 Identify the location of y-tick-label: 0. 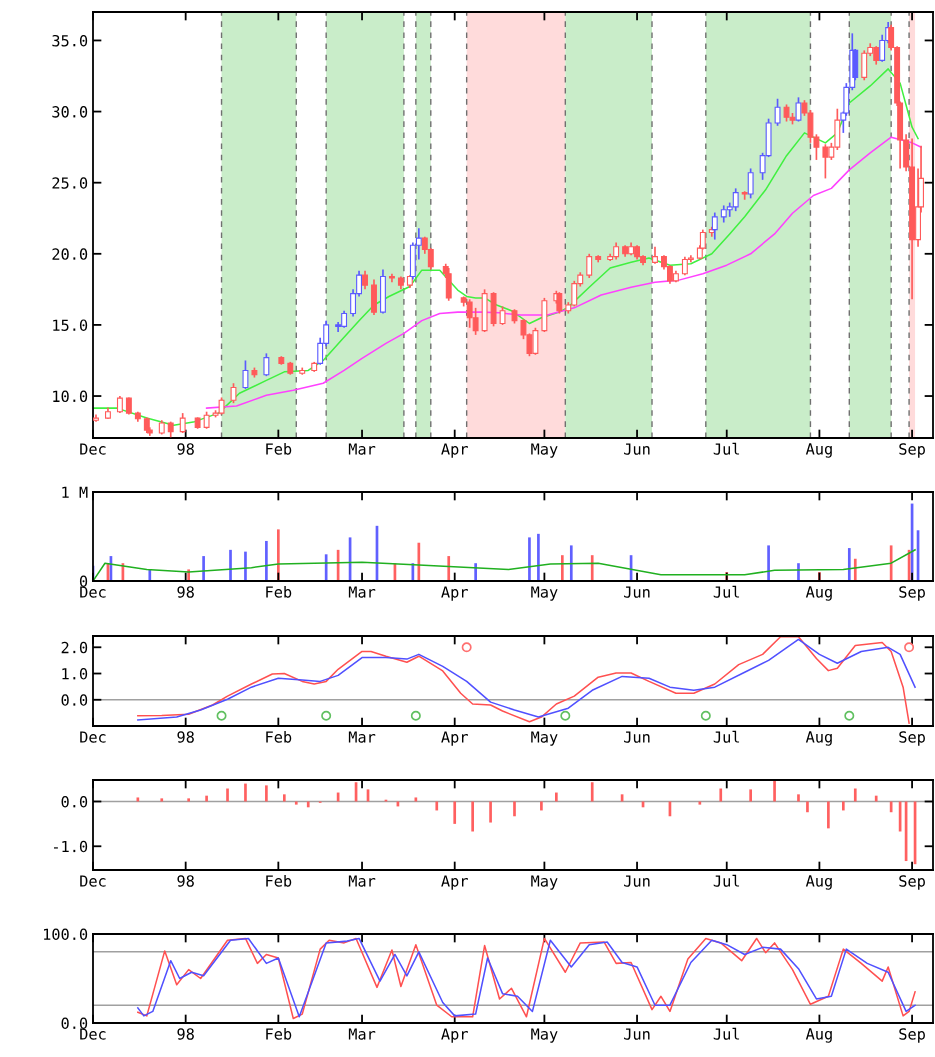
(83, 581).